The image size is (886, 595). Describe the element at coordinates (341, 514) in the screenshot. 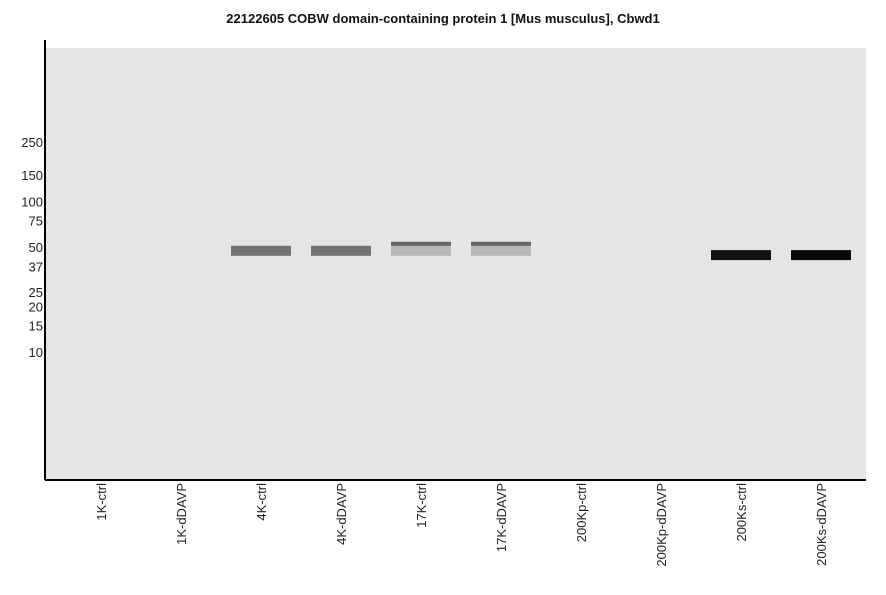

I see `lane-label: 4K-dDAVP` at that location.